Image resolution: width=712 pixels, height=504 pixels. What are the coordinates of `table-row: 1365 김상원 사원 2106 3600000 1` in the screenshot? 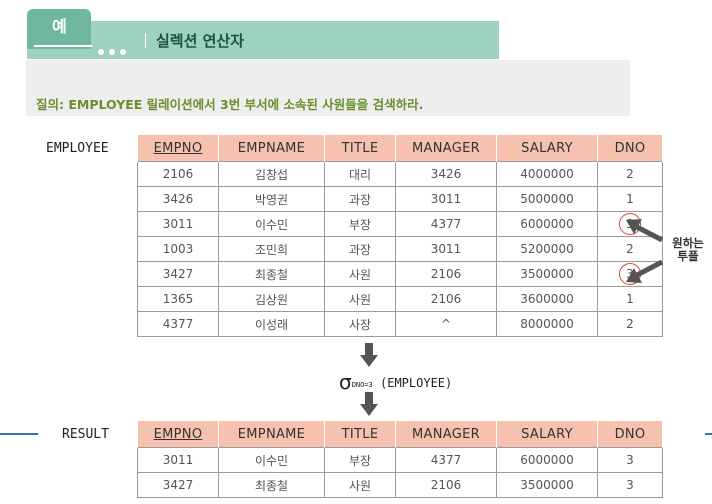 It's located at (400, 299).